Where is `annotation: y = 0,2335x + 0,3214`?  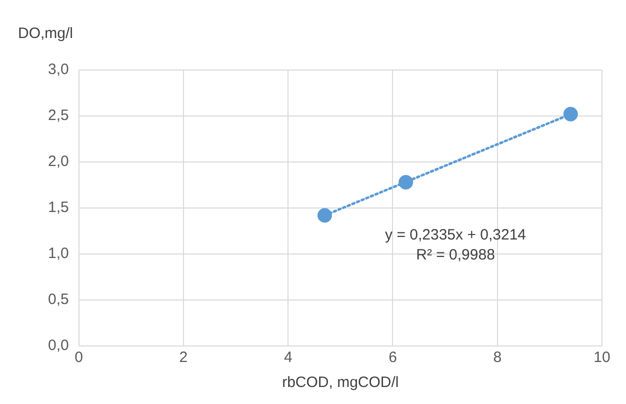 annotation: y = 0,2335x + 0,3214 is located at coordinates (455, 235).